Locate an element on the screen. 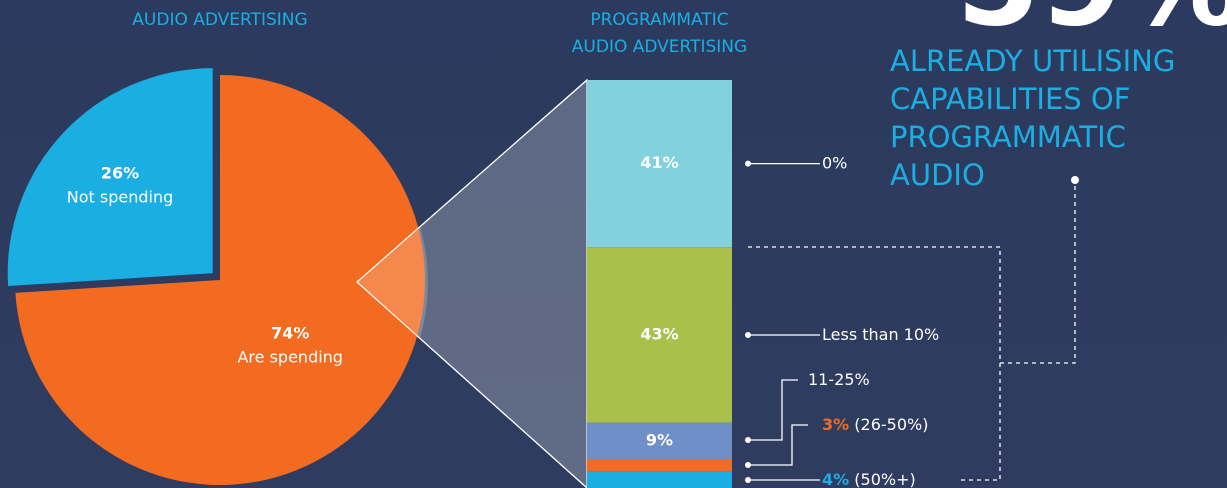 The width and height of the screenshot is (1227, 488). bar-value-label: 43% is located at coordinates (659, 334).